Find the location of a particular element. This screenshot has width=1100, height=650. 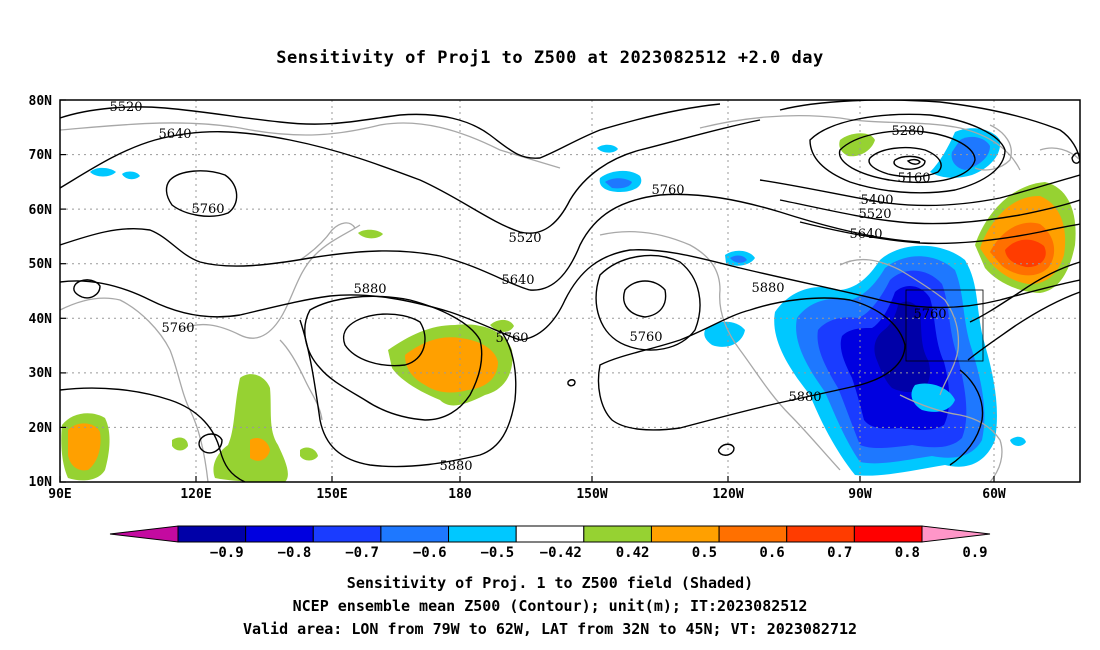

lon-label: 120W is located at coordinates (727, 494).